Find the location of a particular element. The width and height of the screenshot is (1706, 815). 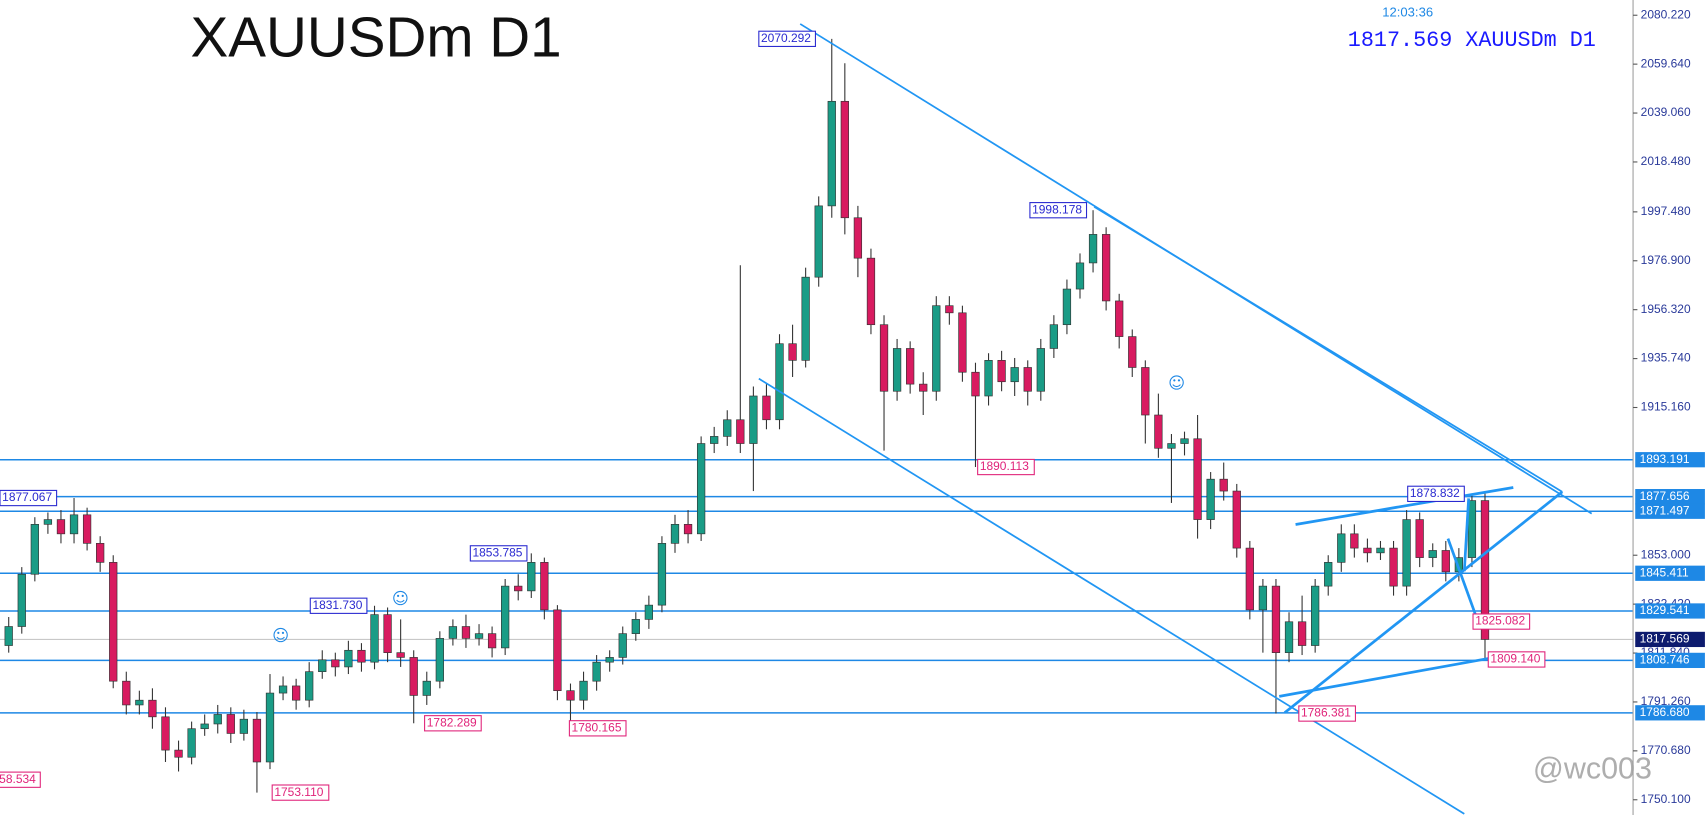

last-price-label: 1817.569 is located at coordinates (1665, 639).